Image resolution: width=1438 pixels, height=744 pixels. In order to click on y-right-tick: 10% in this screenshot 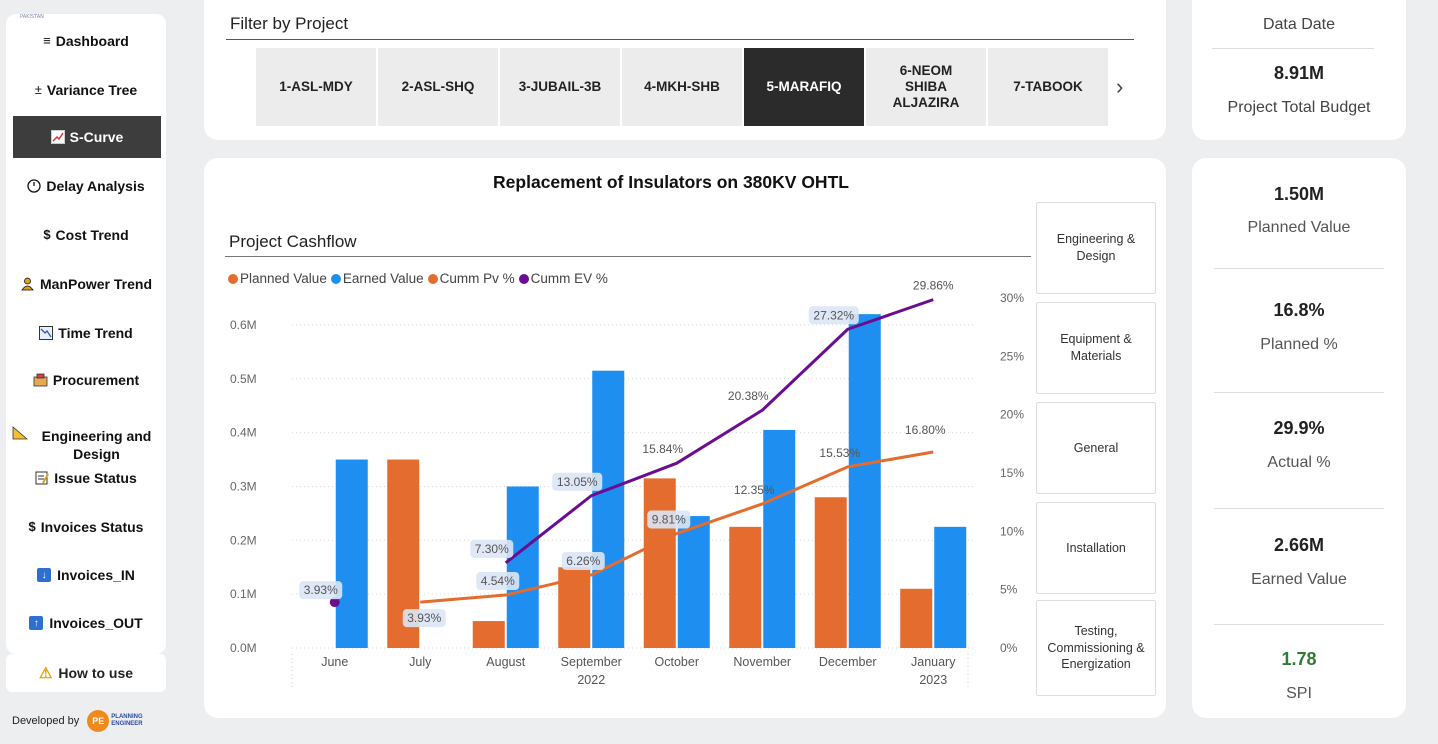, I will do `click(1012, 531)`.